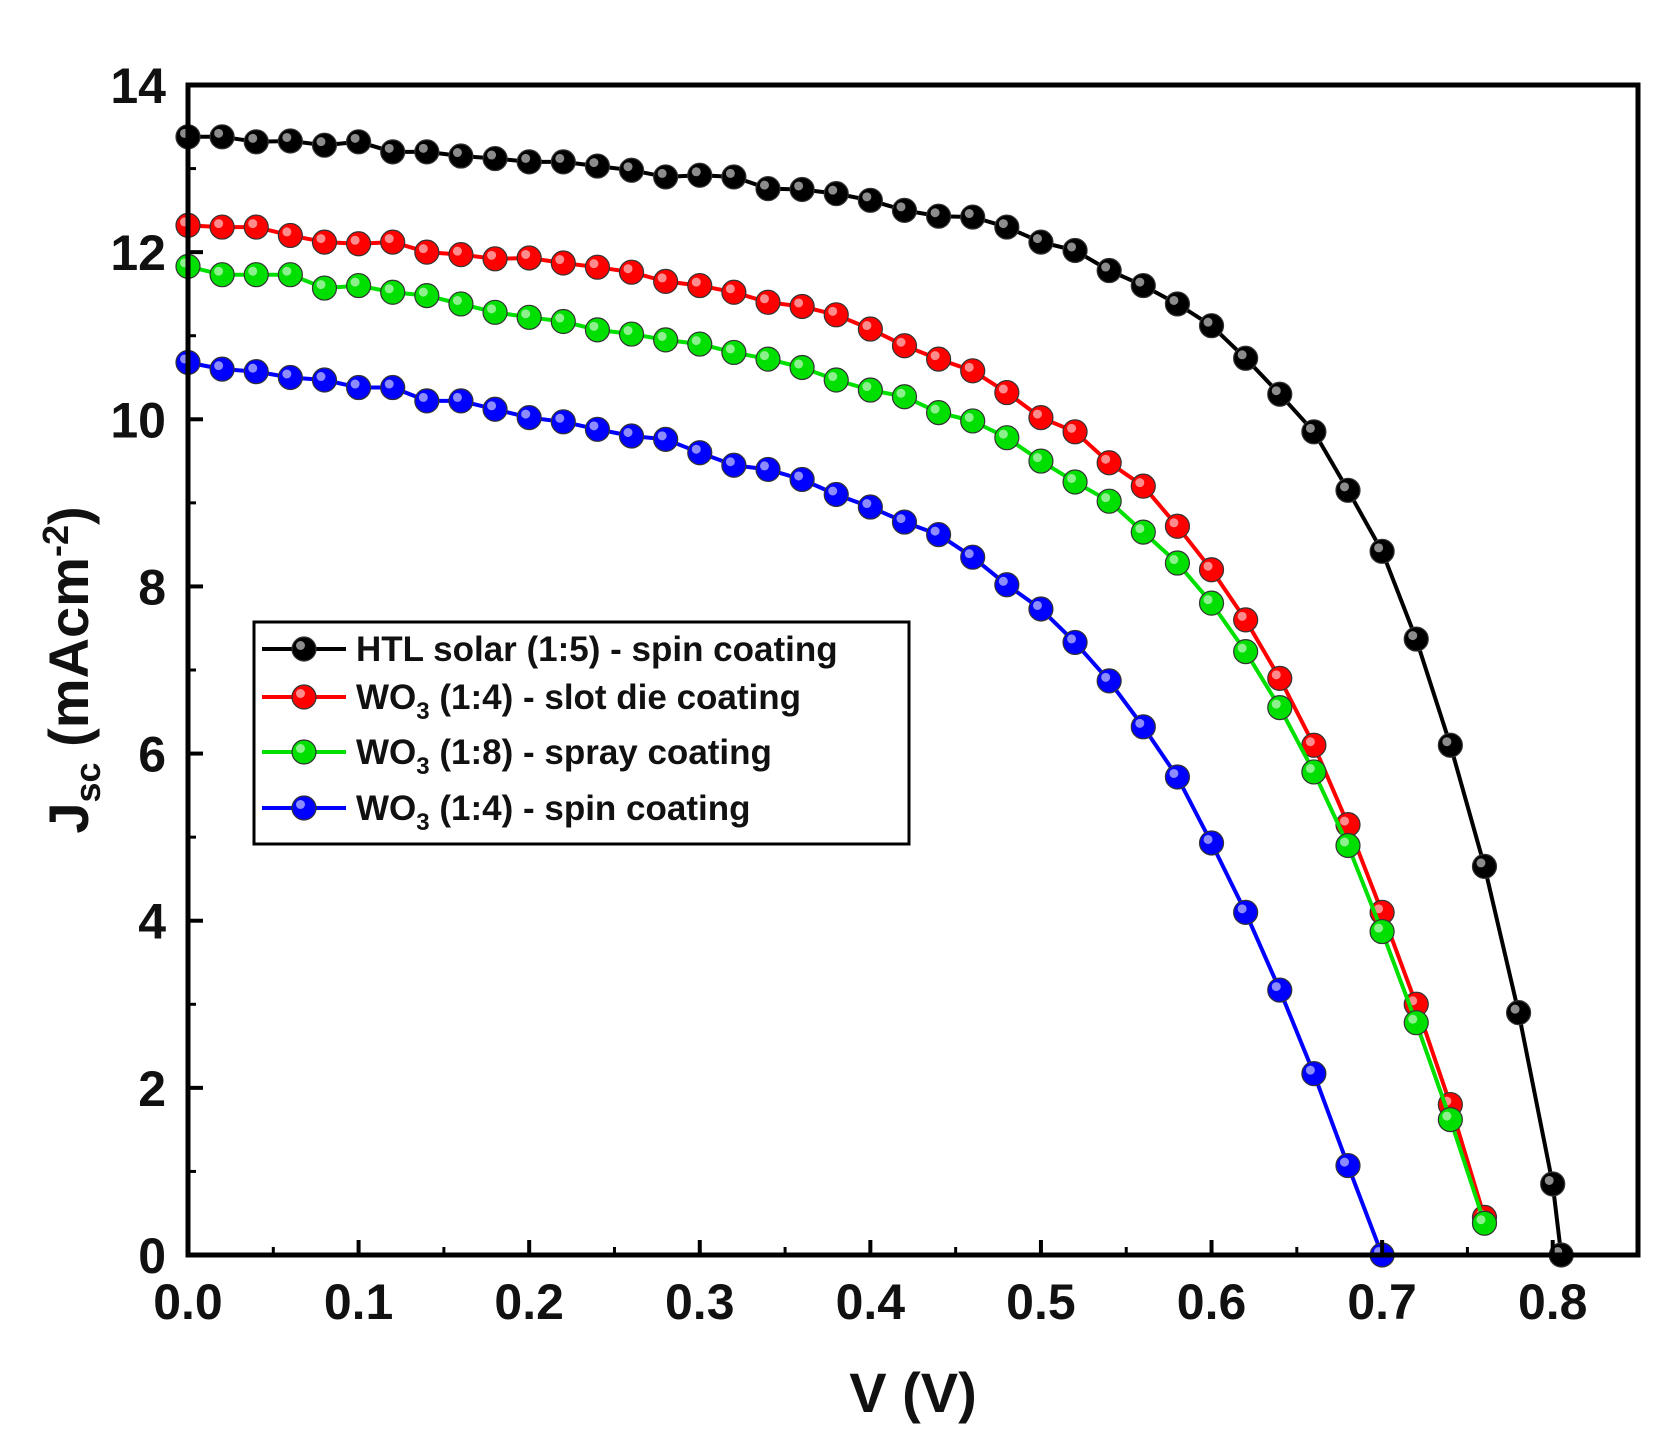  Describe the element at coordinates (553, 812) in the screenshot. I see `legend-label: WO3 (1:4) - spin coating` at that location.